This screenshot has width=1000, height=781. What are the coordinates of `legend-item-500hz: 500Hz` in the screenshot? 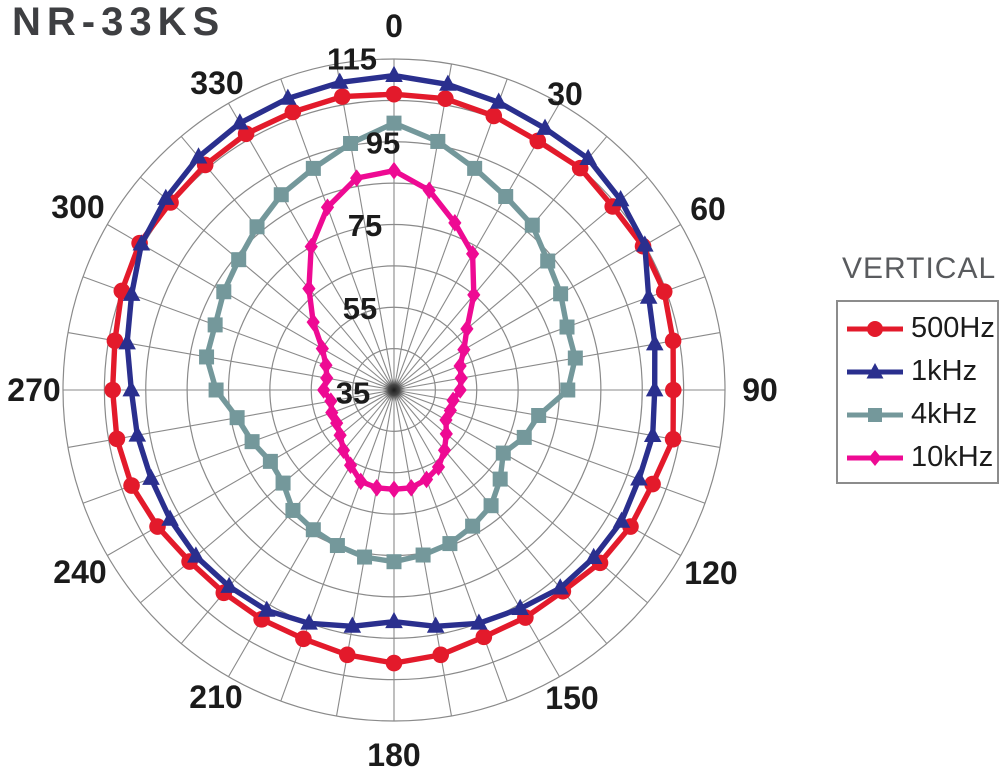 It's located at (917, 328).